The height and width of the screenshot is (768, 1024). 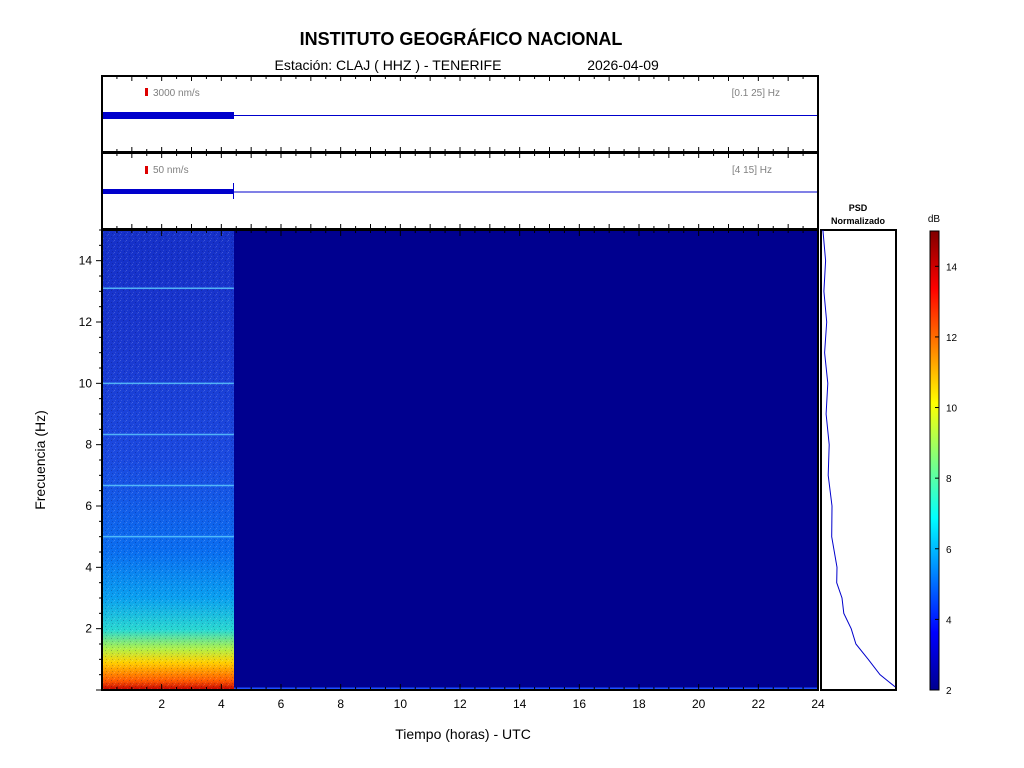 What do you see at coordinates (949, 550) in the screenshot?
I see `colorbar-tick-label: 6` at bounding box center [949, 550].